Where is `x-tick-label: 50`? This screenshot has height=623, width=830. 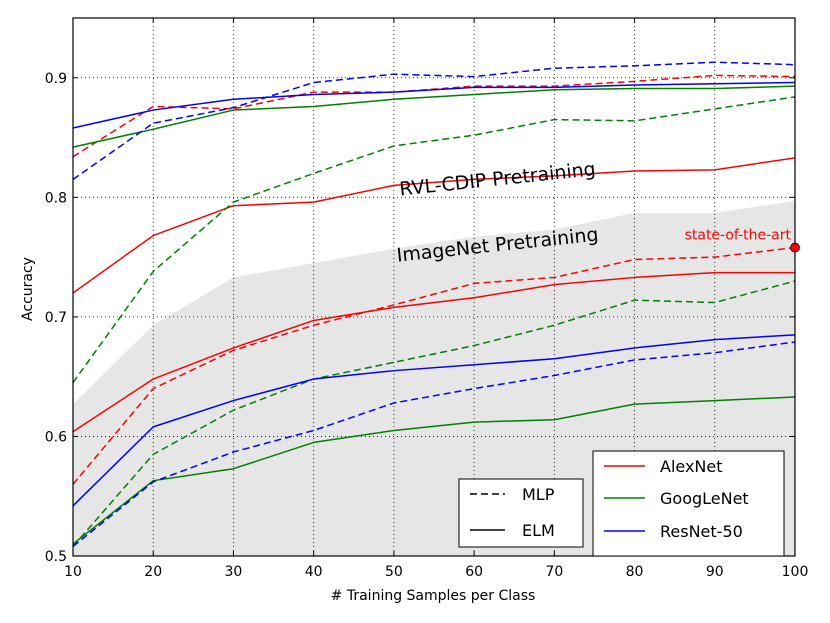 x-tick-label: 50 is located at coordinates (394, 572).